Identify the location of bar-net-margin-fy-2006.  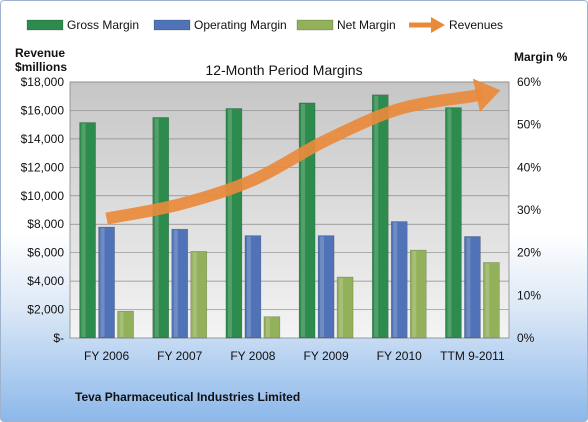
(125, 324).